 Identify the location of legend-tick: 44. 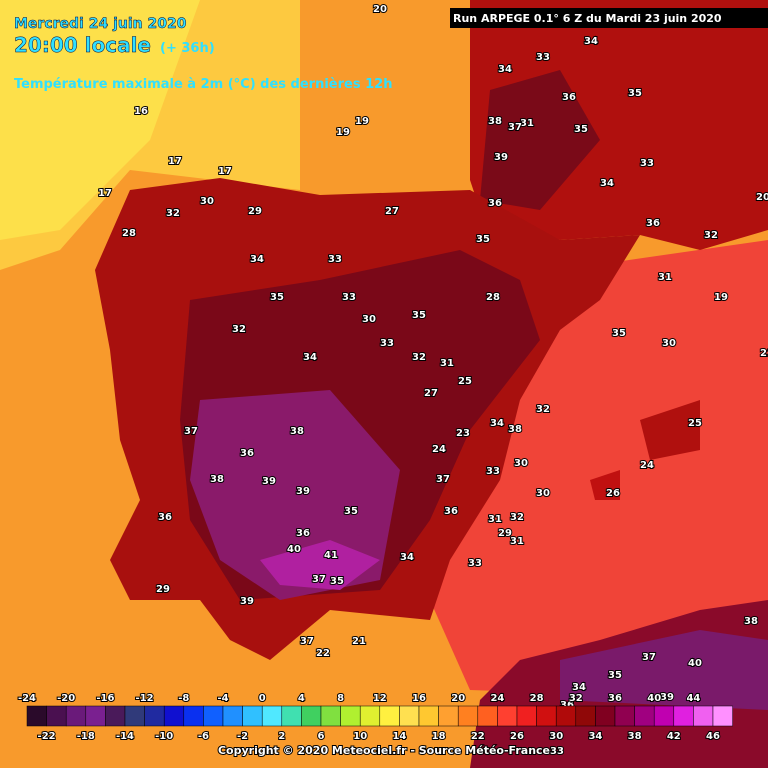
(693, 698).